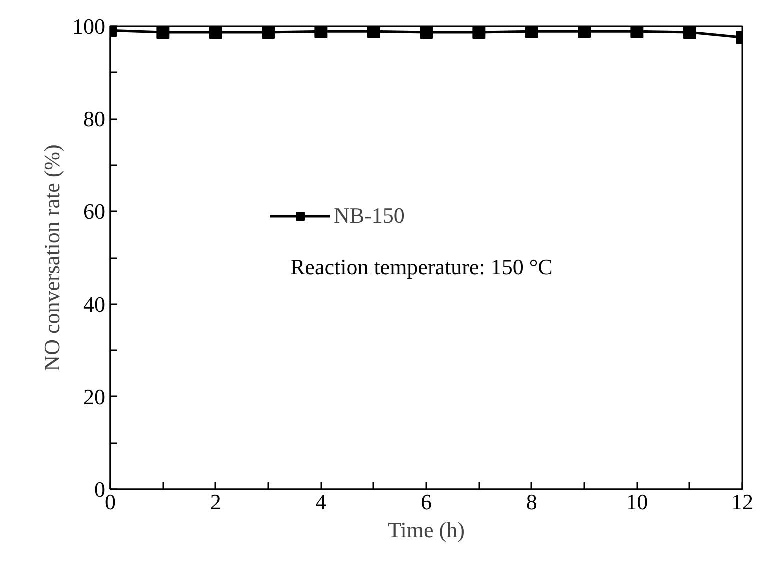 The width and height of the screenshot is (761, 579). What do you see at coordinates (743, 502) in the screenshot?
I see `x-tick-label: 12` at bounding box center [743, 502].